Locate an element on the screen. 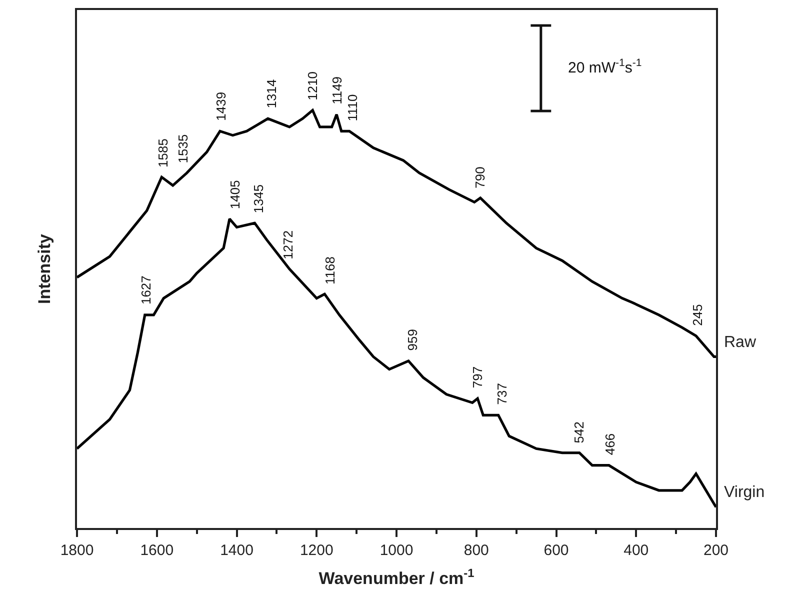  text: 20 mW$^{-1}$s$^{-1}$ is located at coordinates (605, 66).